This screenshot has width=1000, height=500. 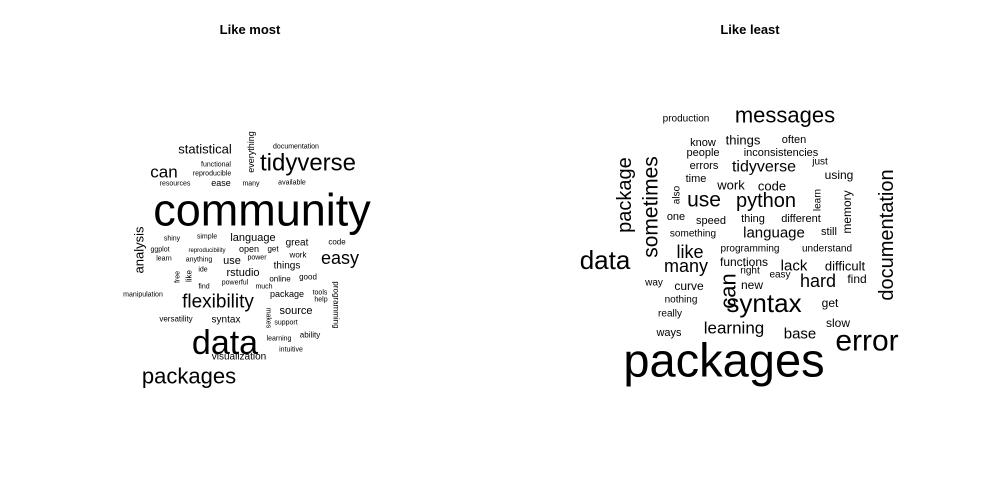 I want to click on word-thing: thing, so click(x=753, y=219).